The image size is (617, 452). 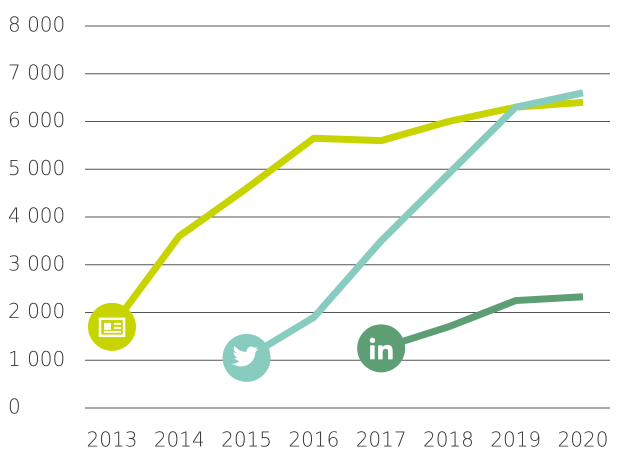 What do you see at coordinates (381, 440) in the screenshot?
I see `x-tick-label: 2017` at bounding box center [381, 440].